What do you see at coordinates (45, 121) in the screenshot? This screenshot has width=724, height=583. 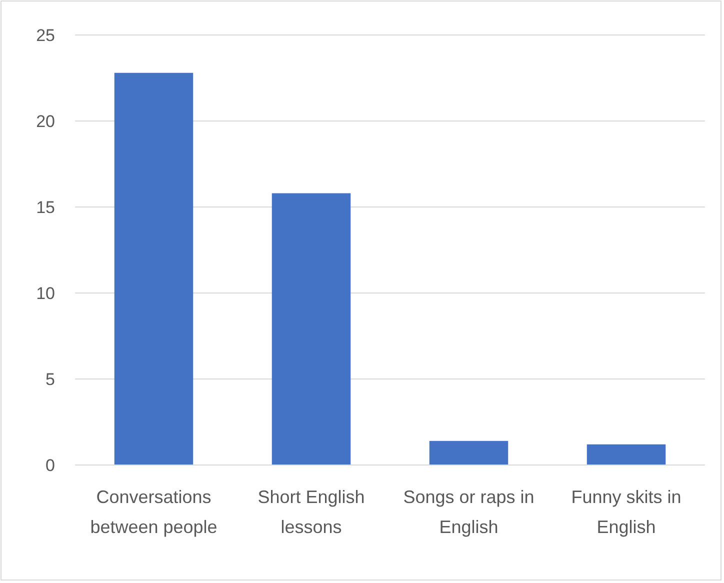 I see `y-tick-label: 20` at bounding box center [45, 121].